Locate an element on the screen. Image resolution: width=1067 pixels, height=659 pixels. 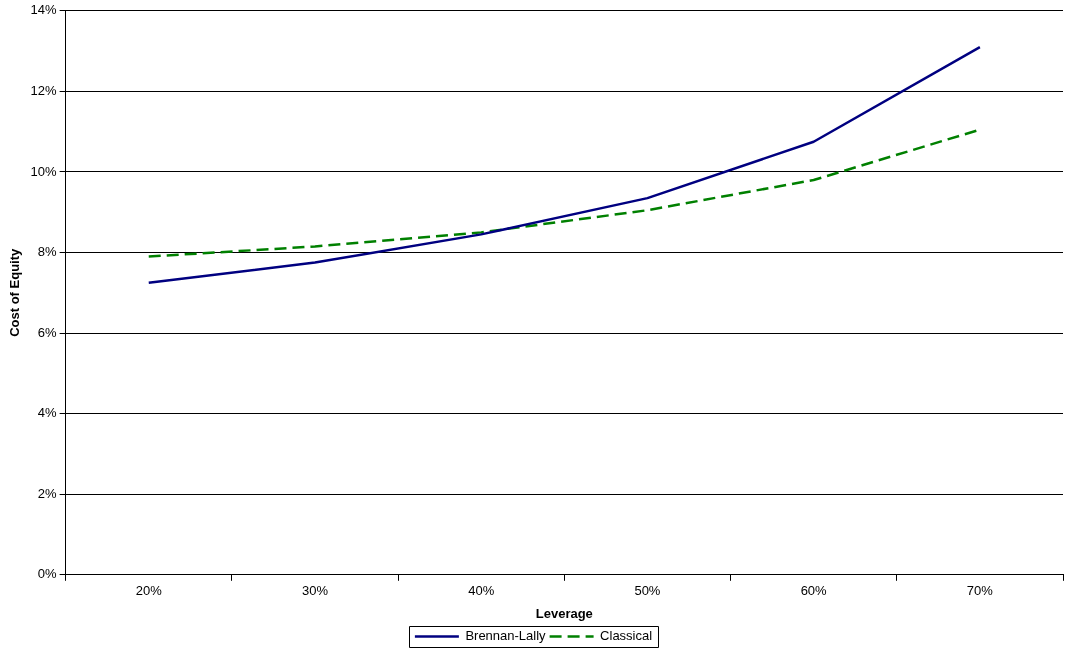
y-tick-label: 12% is located at coordinates (44, 90).